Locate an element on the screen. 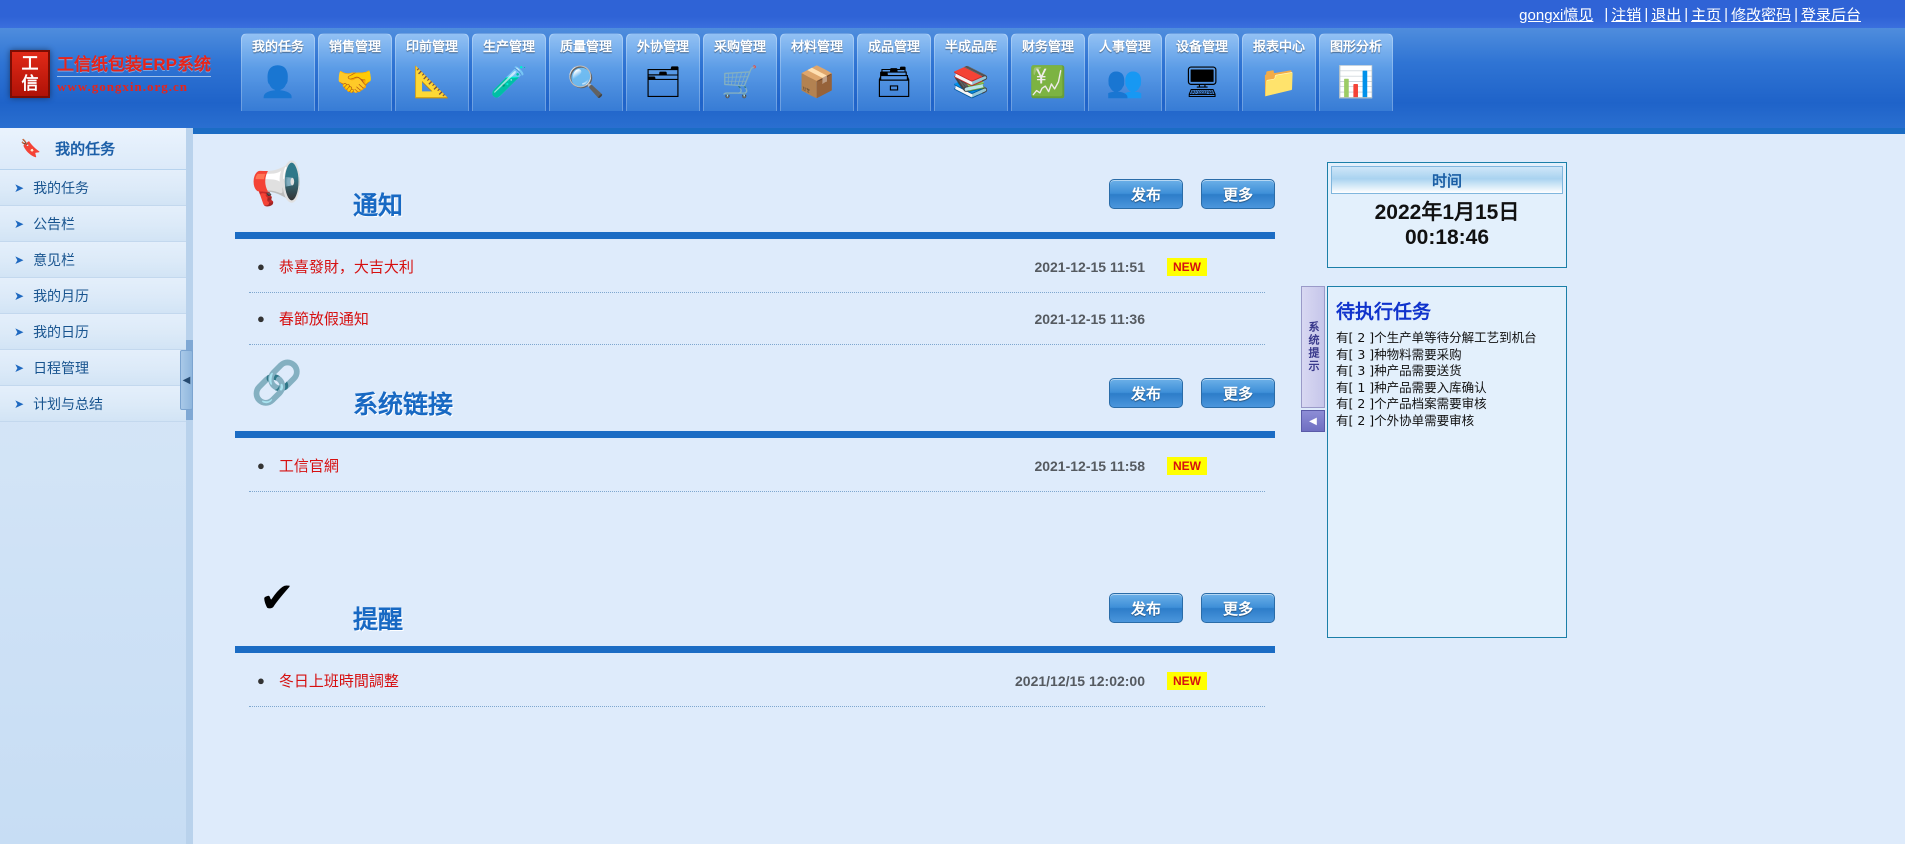 The height and width of the screenshot is (844, 1905). panel-header: 🔗 系统链接 发布 更多 is located at coordinates (755, 394).